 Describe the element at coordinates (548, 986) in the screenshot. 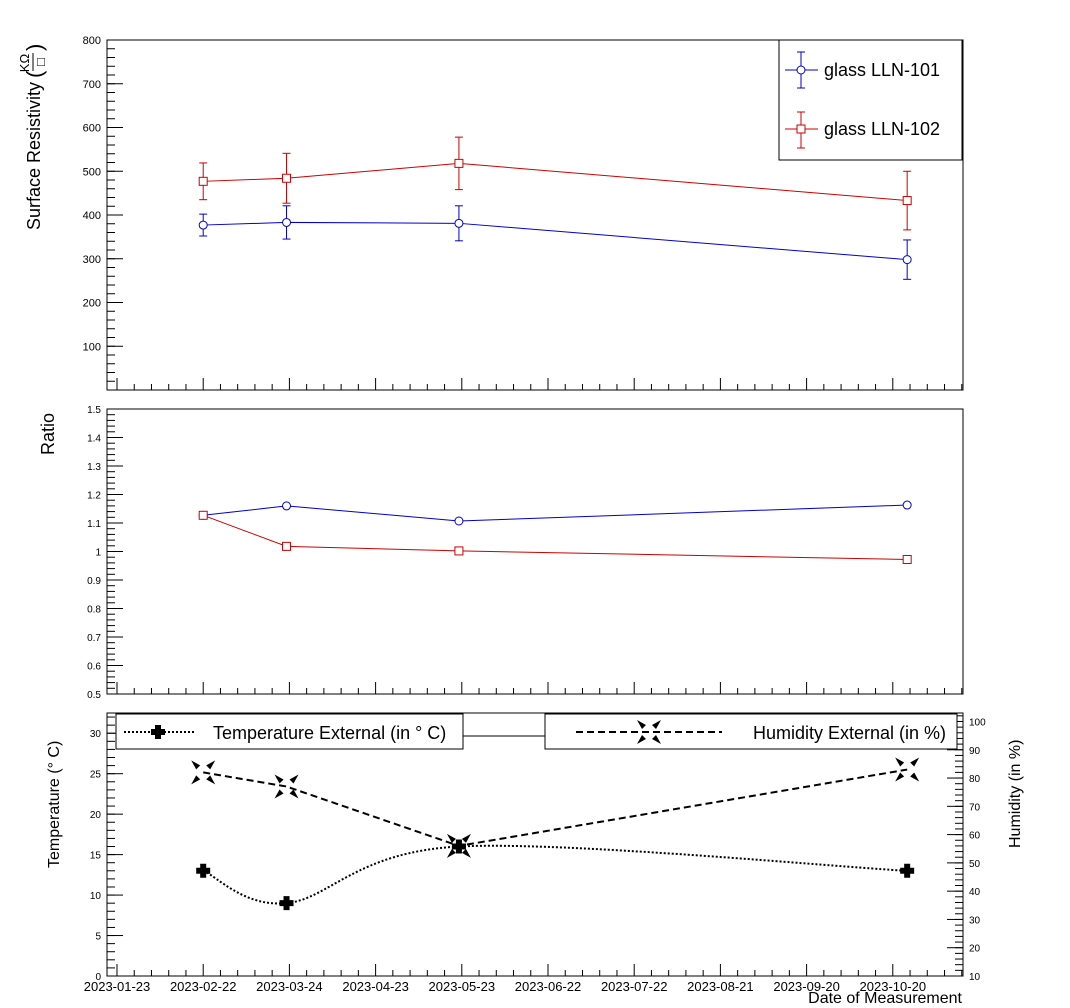

I see `x-tick-label: 2023-06-22` at that location.